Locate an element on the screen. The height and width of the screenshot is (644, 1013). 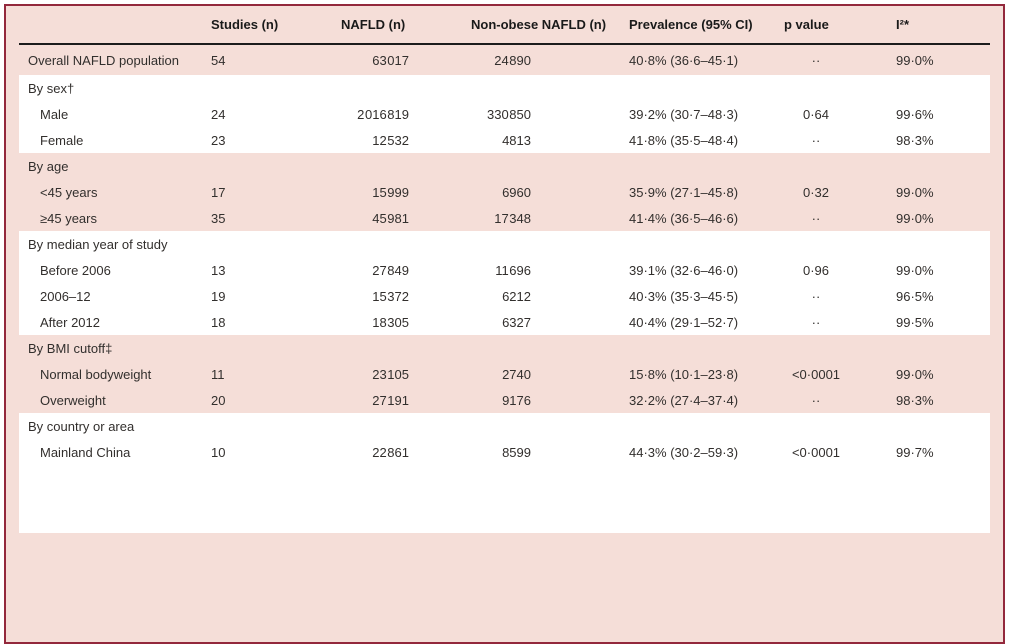
nonobese-nafld-cell: 17 348 is located at coordinates (512, 218).